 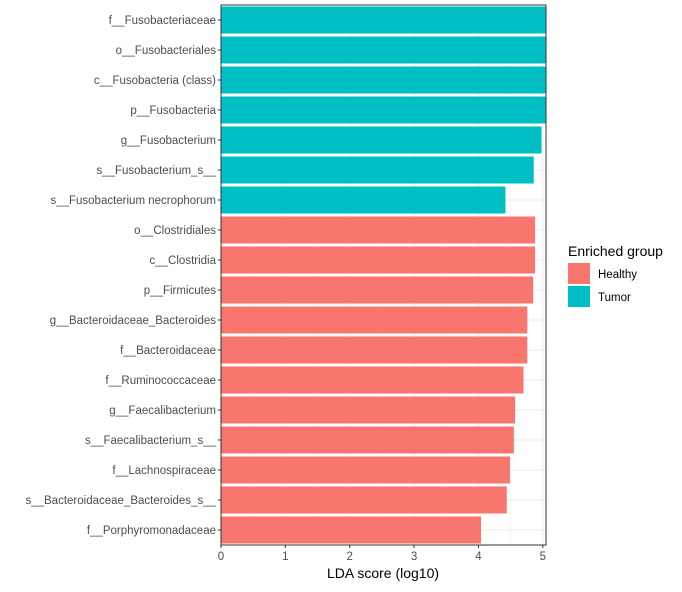 I want to click on category-label: c__Fusobacteria (class), so click(x=155, y=81).